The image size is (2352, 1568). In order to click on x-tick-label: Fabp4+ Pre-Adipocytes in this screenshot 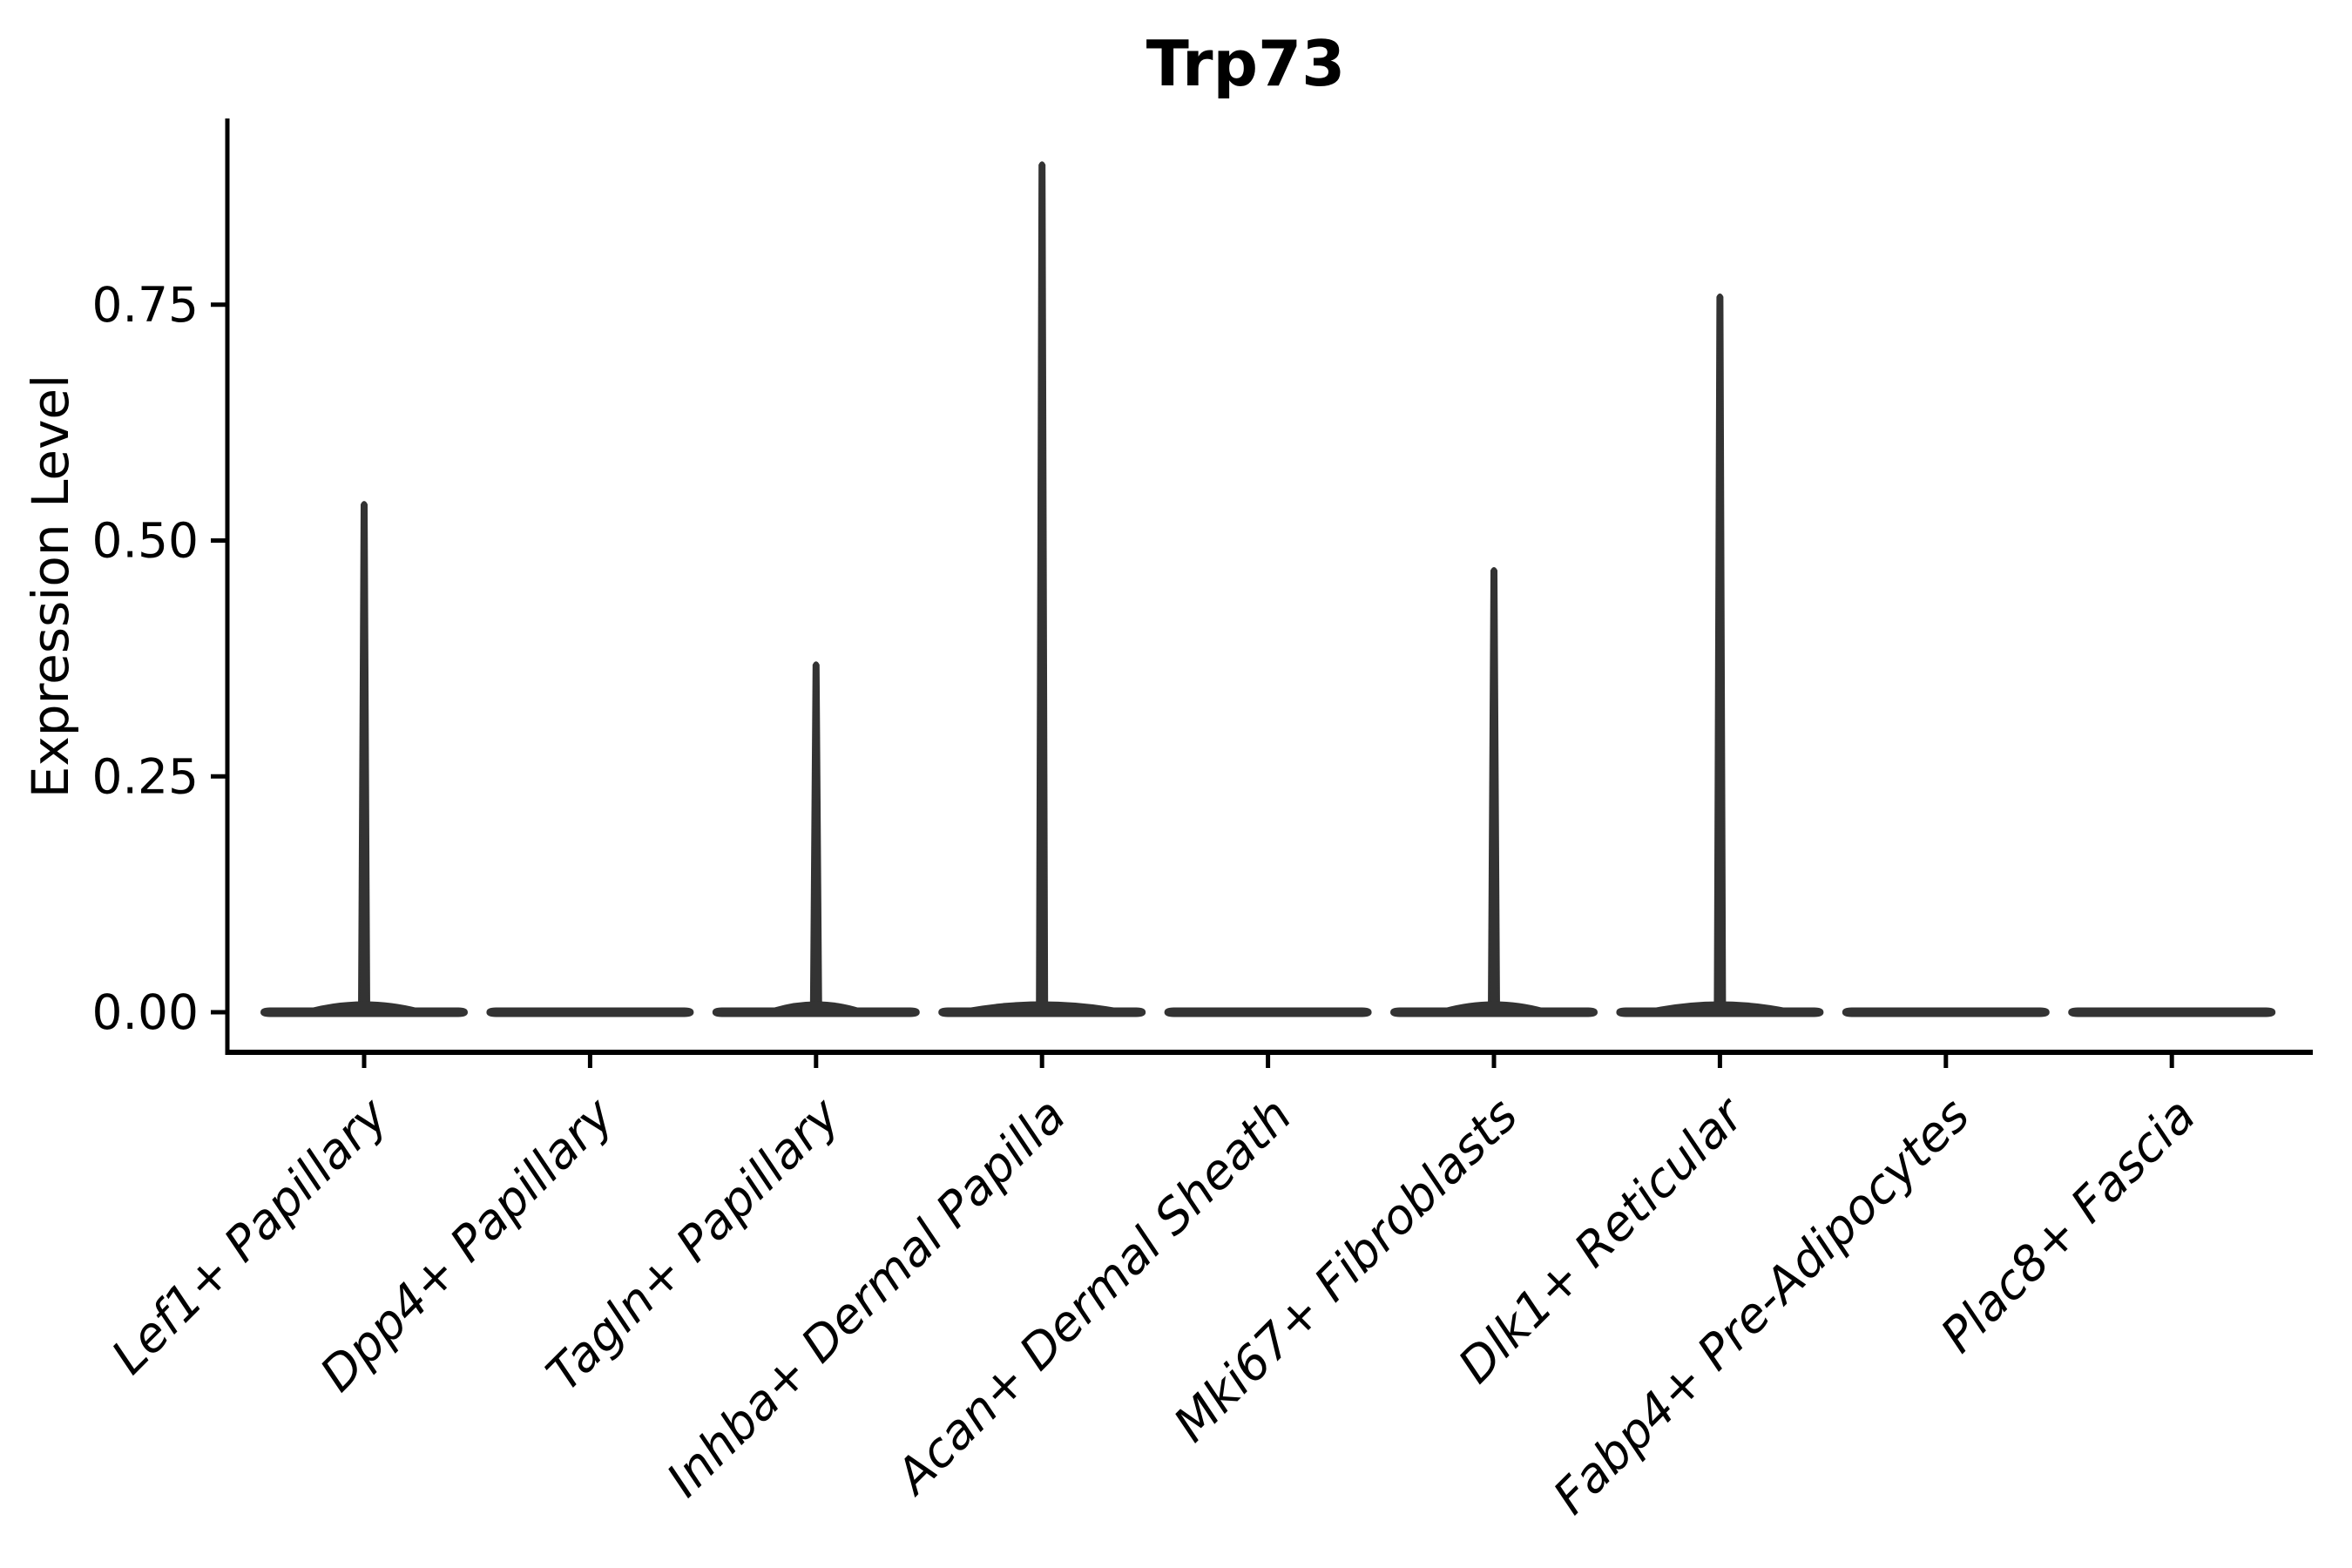, I will do `click(1762, 1305)`.